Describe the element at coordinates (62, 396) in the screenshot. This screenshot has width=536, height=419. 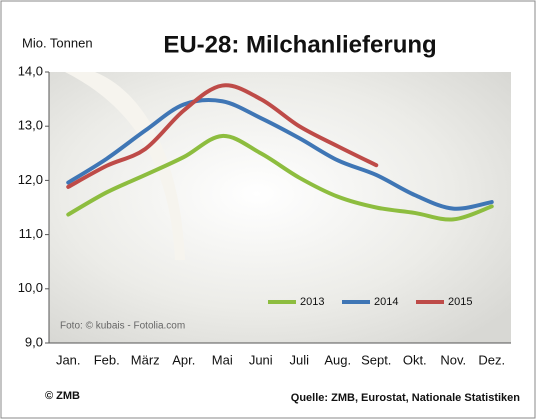
I see `copyright: © ZMB` at that location.